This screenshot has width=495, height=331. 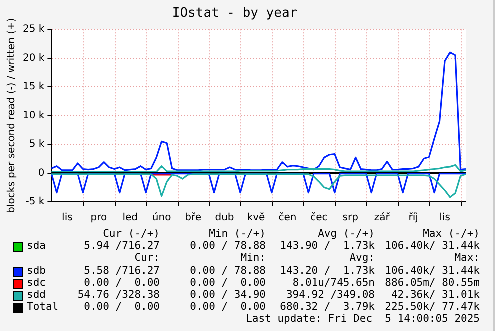 I want to click on y-tick-label: 5 k, so click(x=37, y=144).